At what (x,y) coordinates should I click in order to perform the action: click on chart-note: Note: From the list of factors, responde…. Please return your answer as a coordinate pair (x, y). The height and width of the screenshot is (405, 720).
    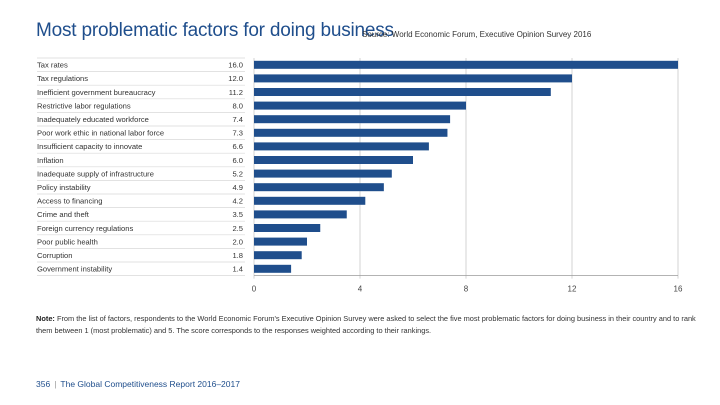
    Looking at the image, I should click on (366, 325).